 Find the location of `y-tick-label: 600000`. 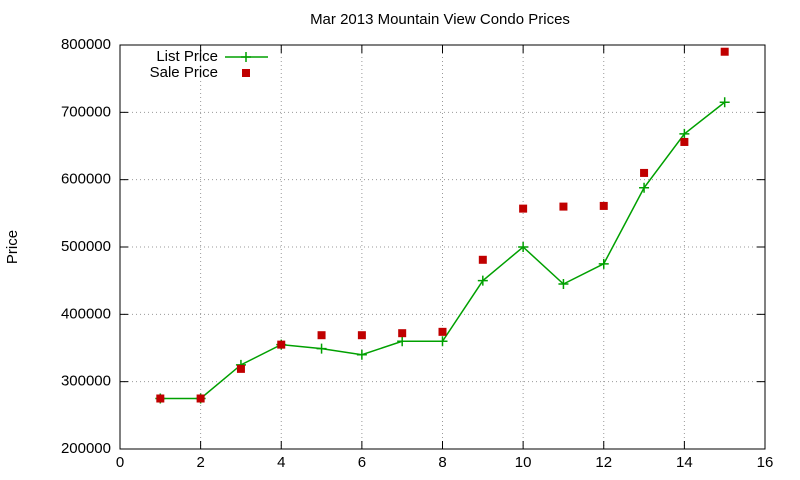

y-tick-label: 600000 is located at coordinates (86, 179).